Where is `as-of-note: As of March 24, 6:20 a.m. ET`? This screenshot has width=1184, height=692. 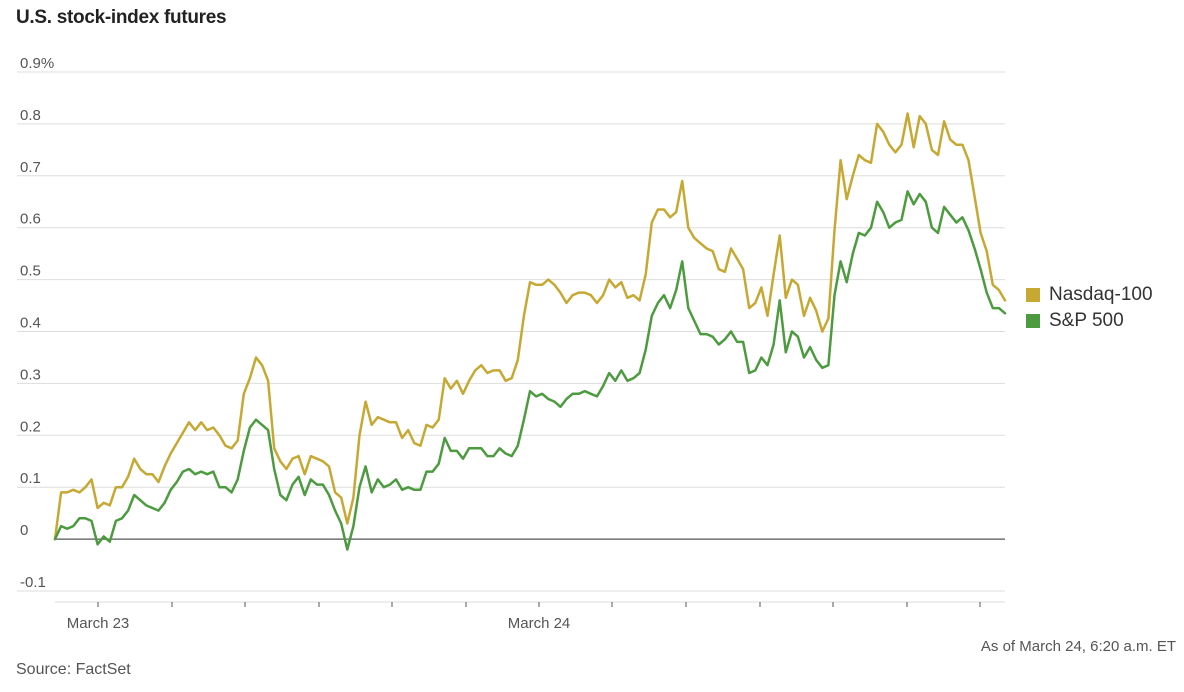
as-of-note: As of March 24, 6:20 a.m. ET is located at coordinates (1078, 646).